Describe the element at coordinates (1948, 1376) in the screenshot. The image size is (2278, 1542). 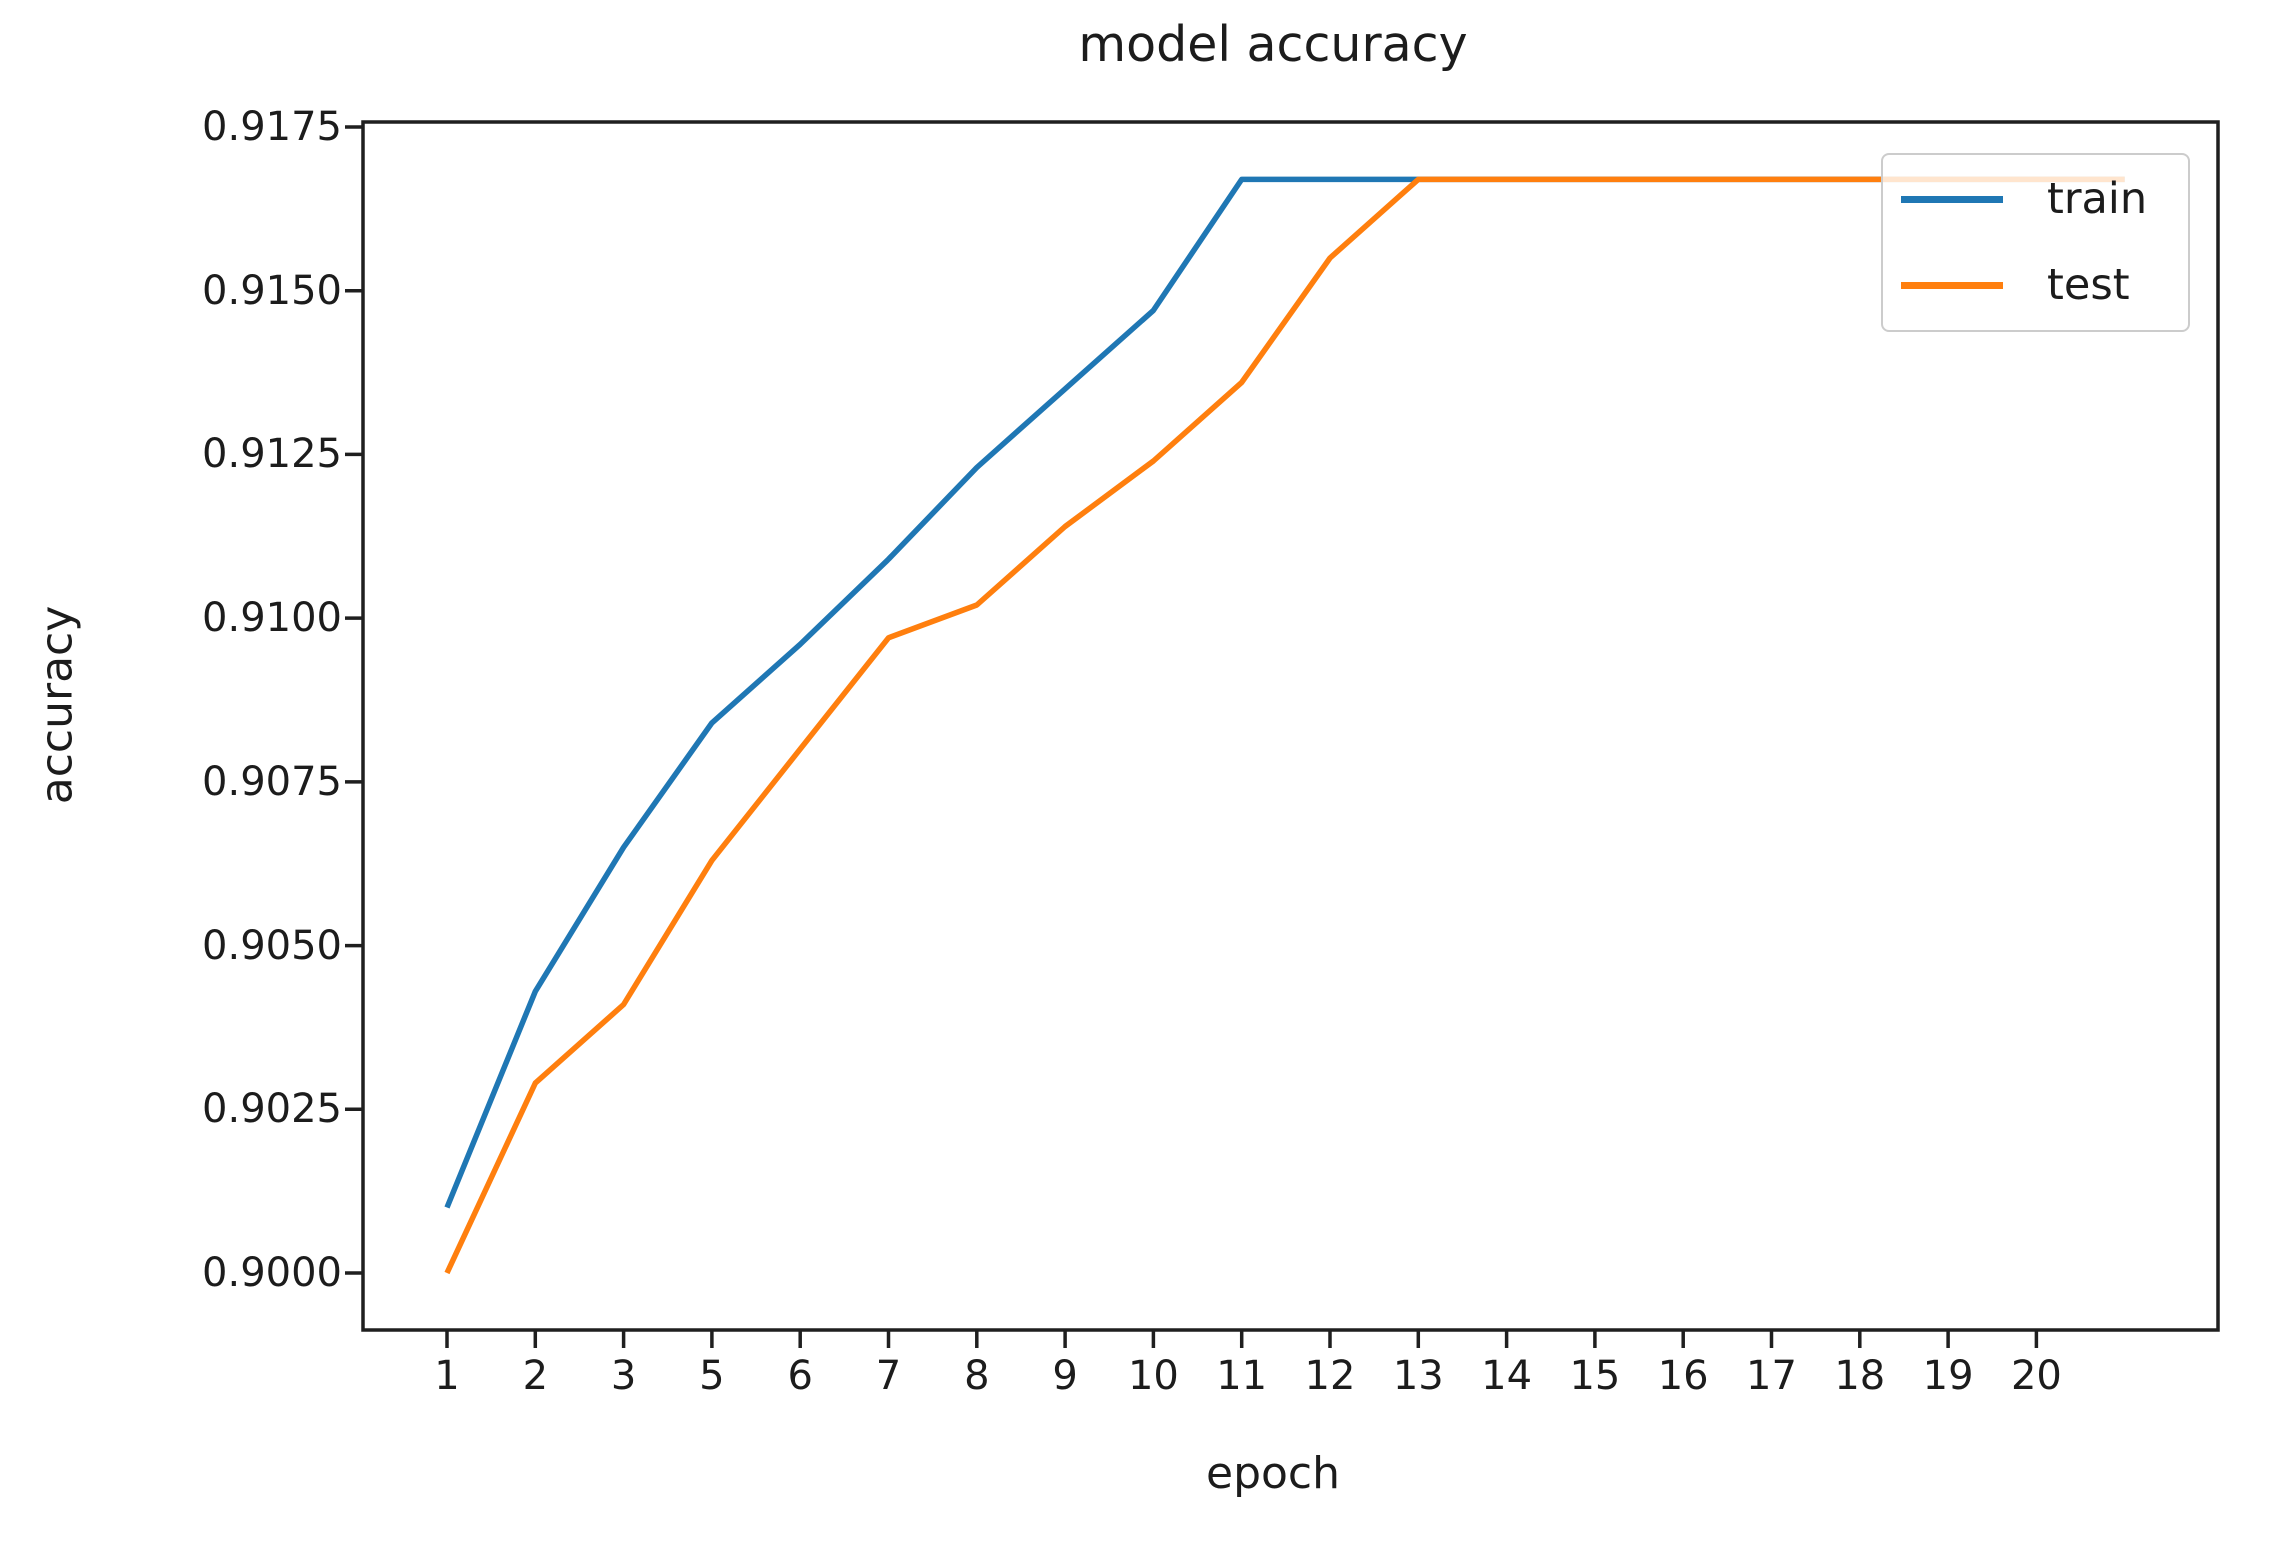
I see `x-tick-label: 19` at that location.